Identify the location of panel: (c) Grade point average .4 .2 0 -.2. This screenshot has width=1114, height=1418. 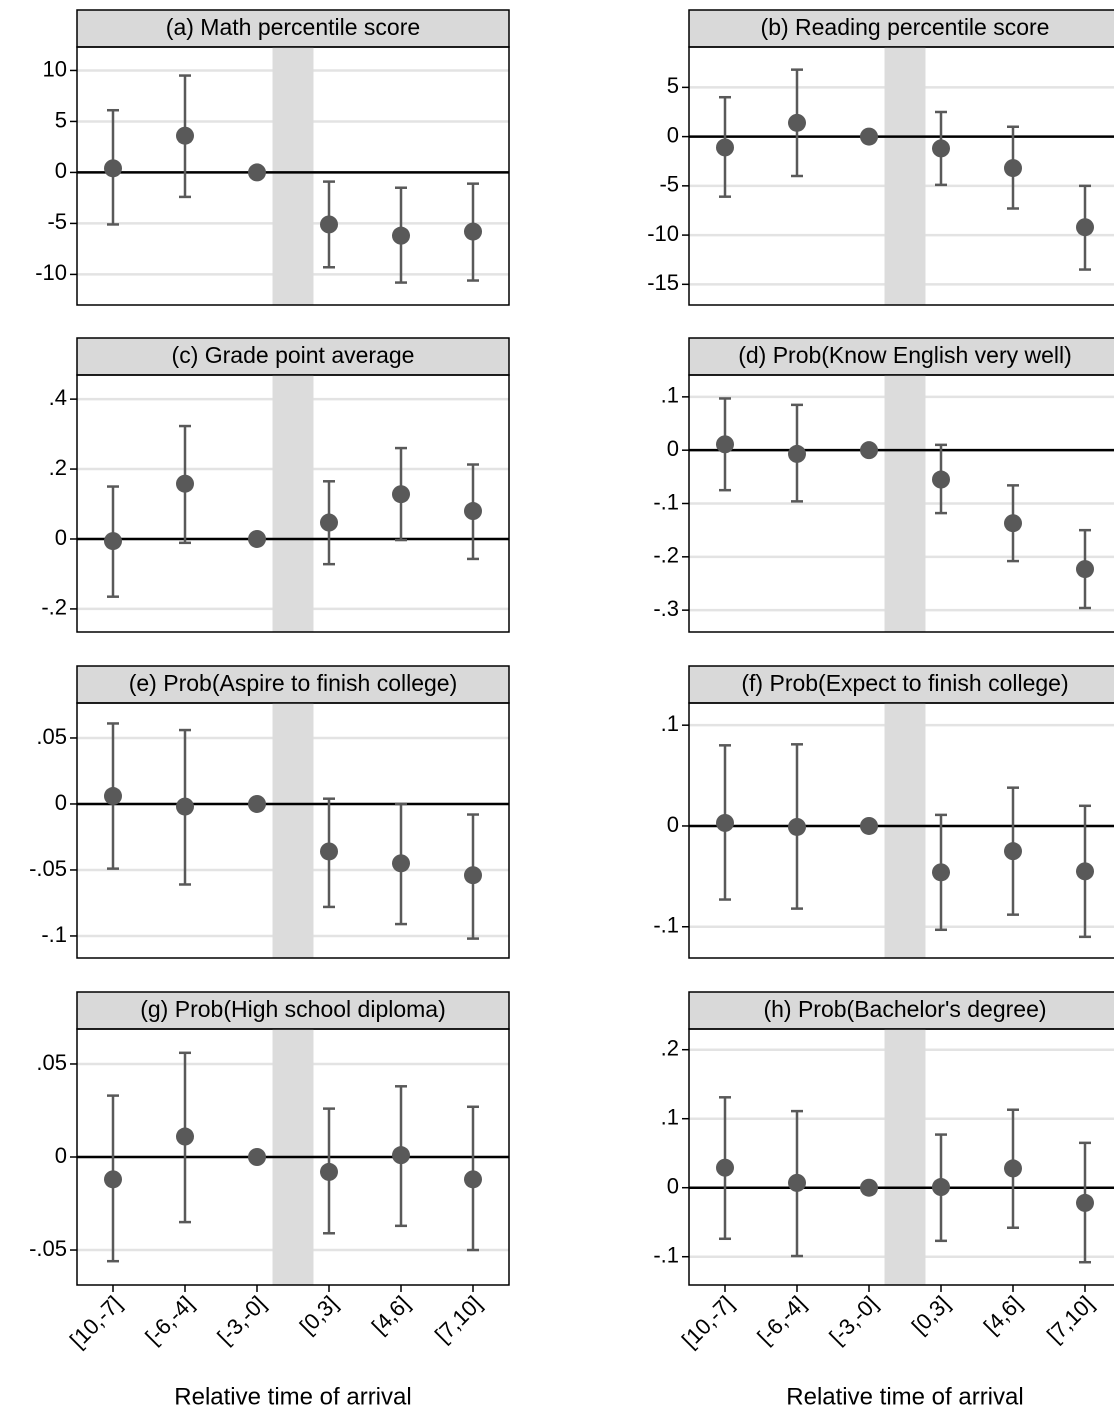
(275, 485).